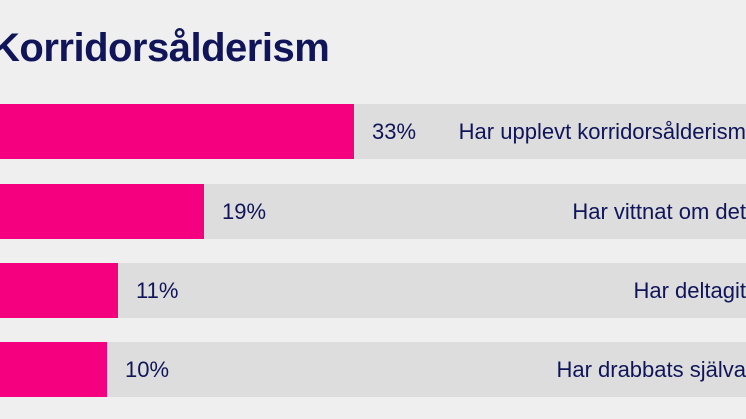 The width and height of the screenshot is (746, 419). What do you see at coordinates (651, 369) in the screenshot?
I see `bar-category-label: Har drabbats själva` at bounding box center [651, 369].